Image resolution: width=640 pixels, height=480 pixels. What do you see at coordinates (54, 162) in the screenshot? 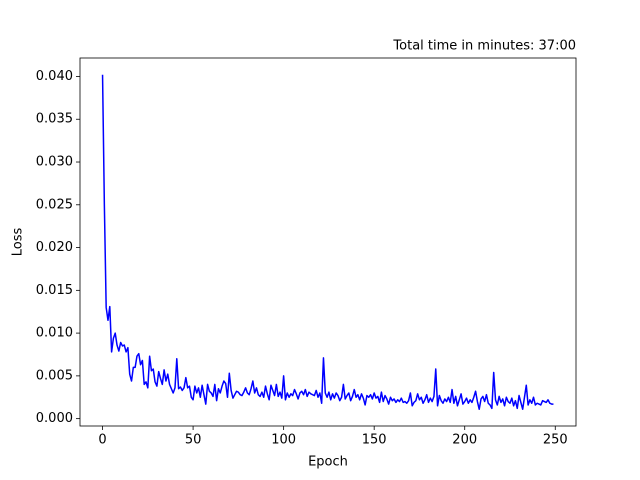
I see `y-tick-label: 0.030` at bounding box center [54, 162].